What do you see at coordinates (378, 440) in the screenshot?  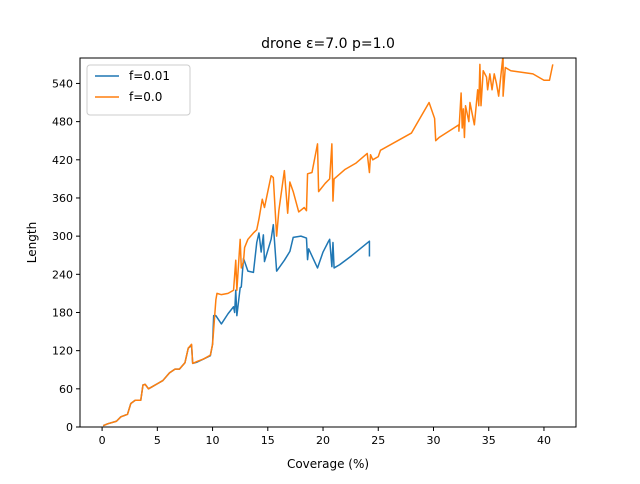 I see `x-tick-label: 25` at bounding box center [378, 440].